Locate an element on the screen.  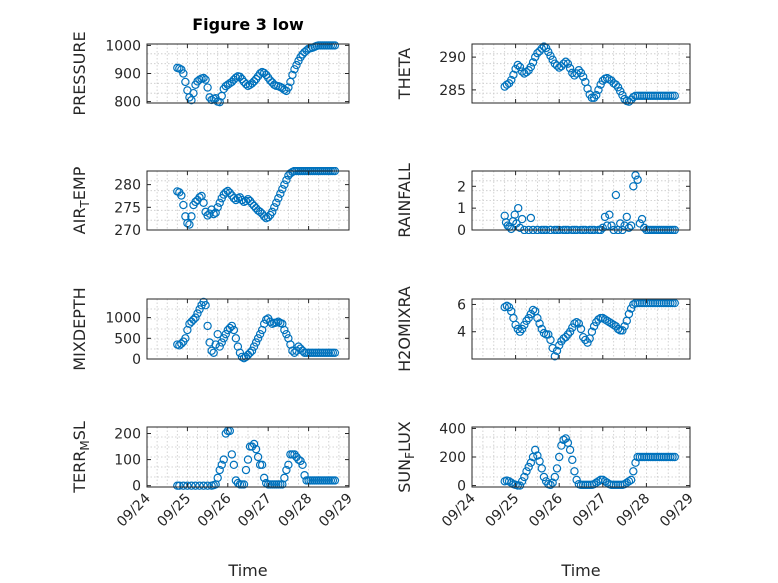
x-tick-label: 09/26 is located at coordinates (546, 510).